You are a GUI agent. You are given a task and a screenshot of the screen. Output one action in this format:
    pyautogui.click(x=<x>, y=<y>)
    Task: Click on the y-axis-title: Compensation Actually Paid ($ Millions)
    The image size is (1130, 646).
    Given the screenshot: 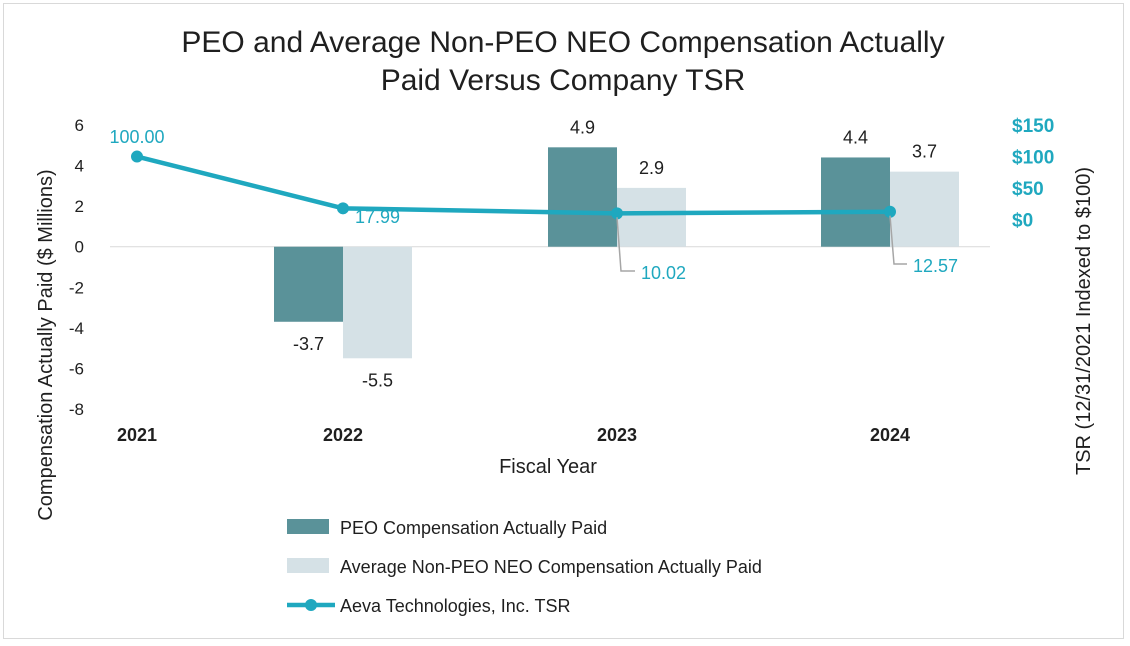 What is the action you would take?
    pyautogui.click(x=46, y=344)
    